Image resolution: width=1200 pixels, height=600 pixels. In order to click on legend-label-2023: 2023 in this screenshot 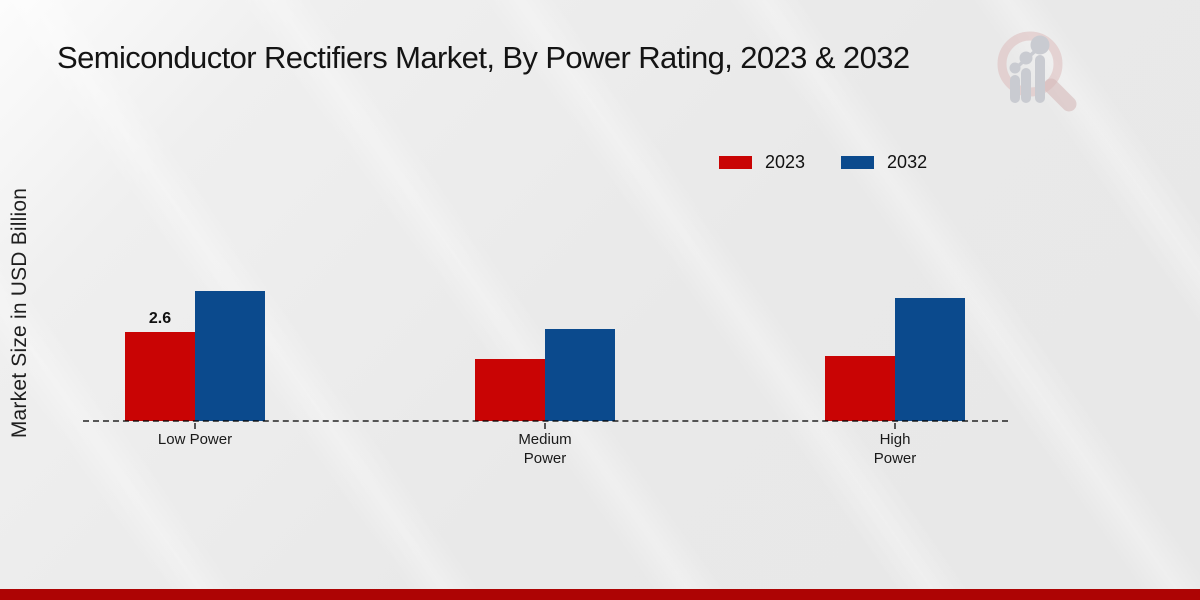, I will do `click(785, 162)`.